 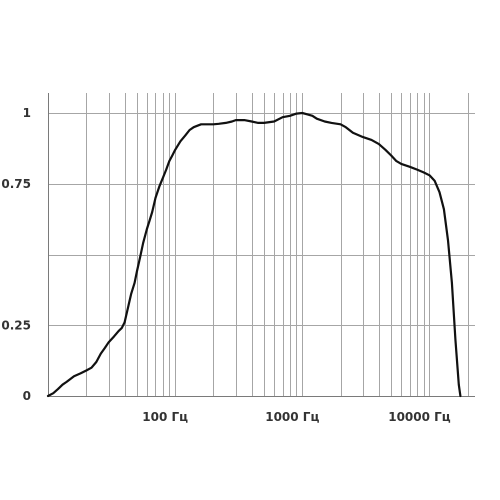 What do you see at coordinates (27, 396) in the screenshot?
I see `y-tick-label: 0` at bounding box center [27, 396].